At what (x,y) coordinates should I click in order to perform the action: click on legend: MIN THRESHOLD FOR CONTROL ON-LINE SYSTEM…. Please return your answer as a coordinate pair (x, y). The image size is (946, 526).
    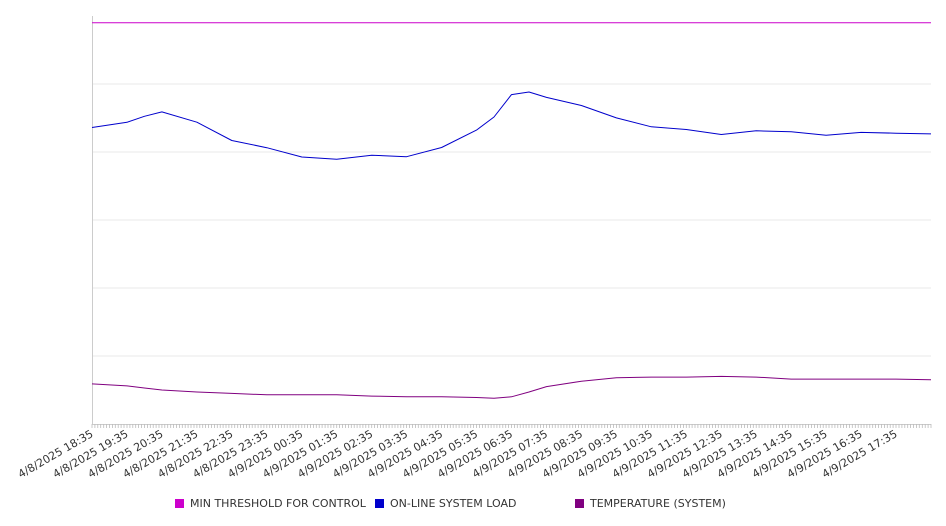
    Looking at the image, I should click on (473, 506).